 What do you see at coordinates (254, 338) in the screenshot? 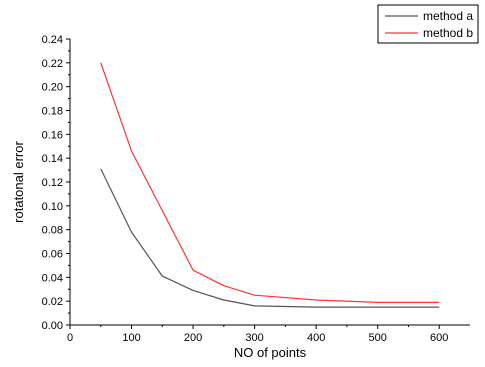
I see `x-tick-label: 300` at bounding box center [254, 338].